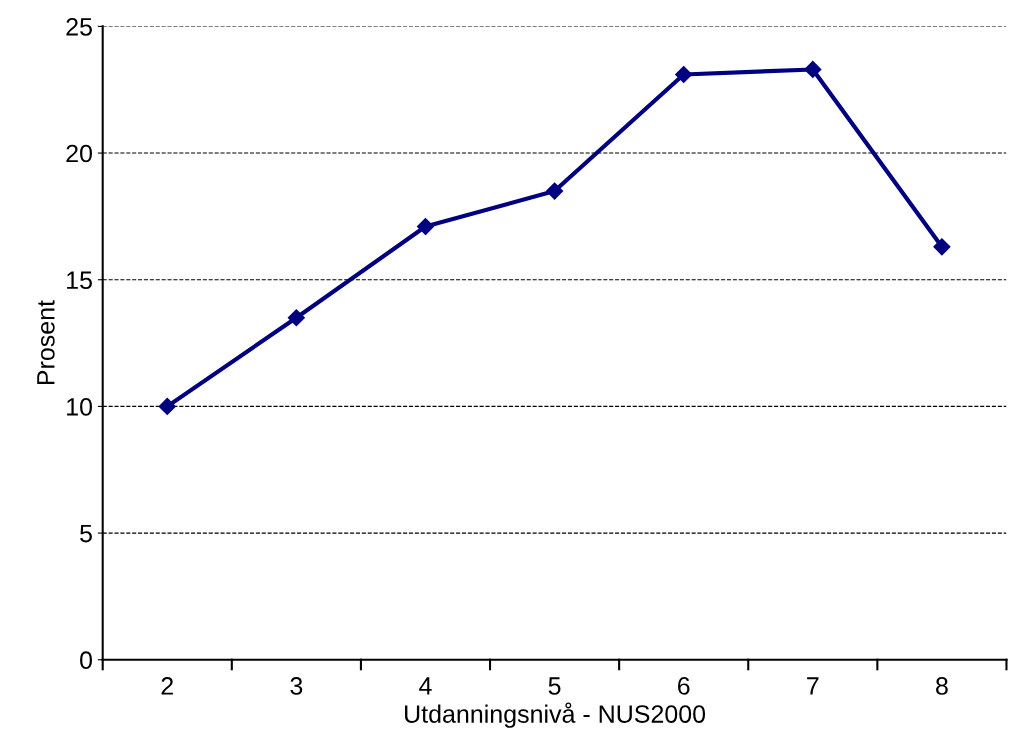 The image size is (1027, 754). What do you see at coordinates (425, 686) in the screenshot?
I see `x-tick-label: 4` at bounding box center [425, 686].